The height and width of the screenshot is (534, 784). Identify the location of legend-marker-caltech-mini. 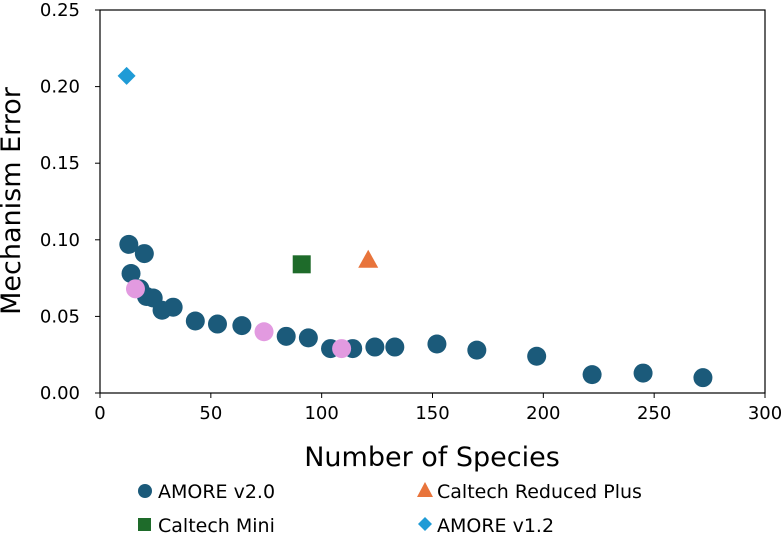
(144, 524).